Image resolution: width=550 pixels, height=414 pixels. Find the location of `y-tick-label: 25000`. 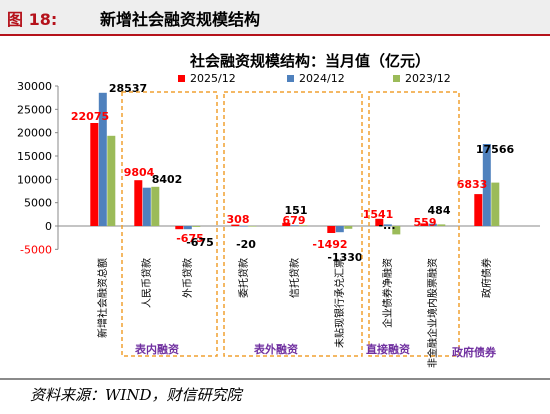

y-tick-label: 25000 is located at coordinates (34, 109).